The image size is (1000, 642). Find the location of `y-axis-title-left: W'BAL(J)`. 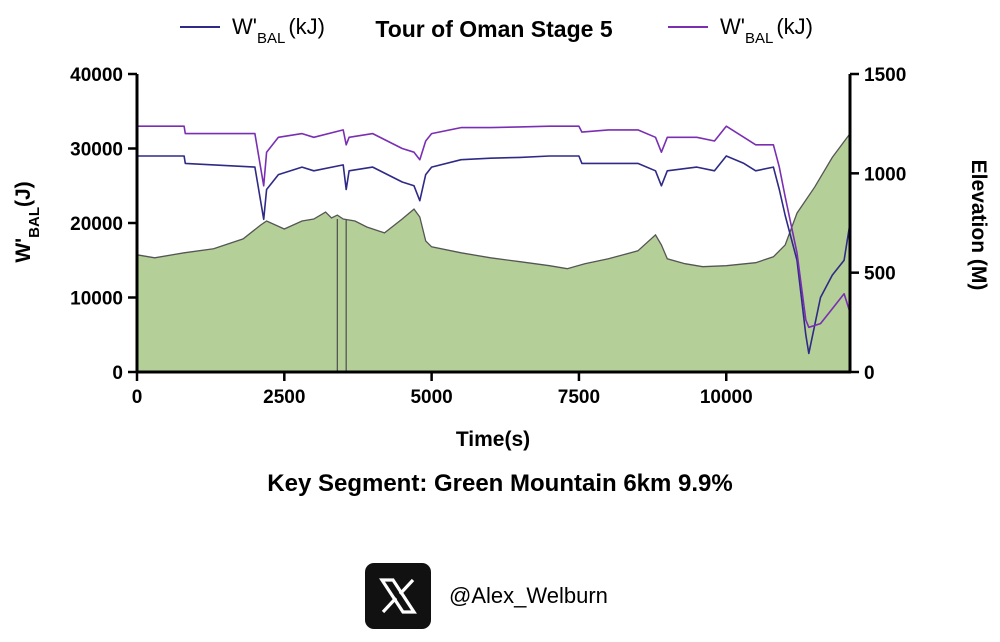

y-axis-title-left: W'BAL(J) is located at coordinates (27, 221).